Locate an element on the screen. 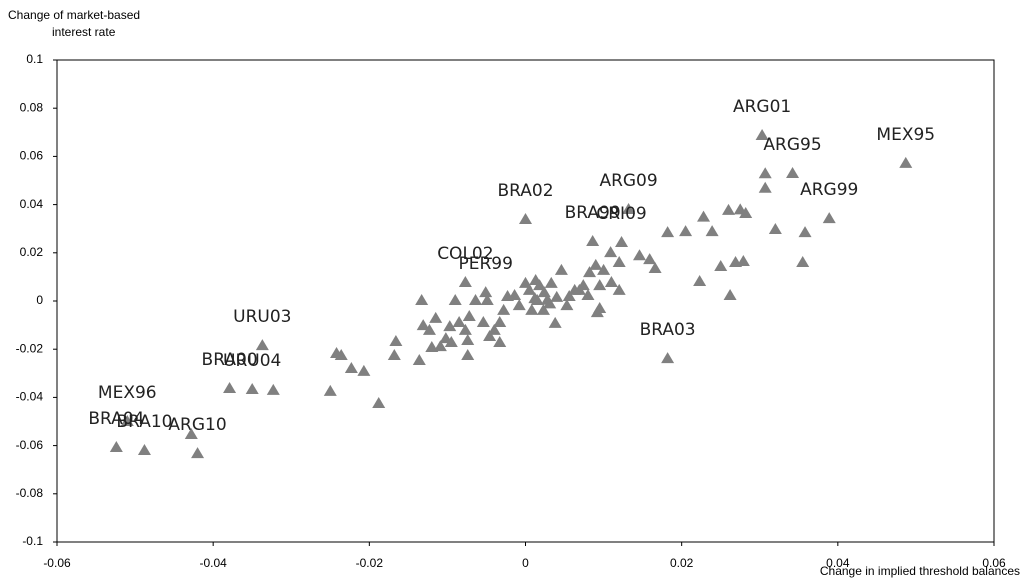  y-tick-label: 0.1 is located at coordinates (34, 59).